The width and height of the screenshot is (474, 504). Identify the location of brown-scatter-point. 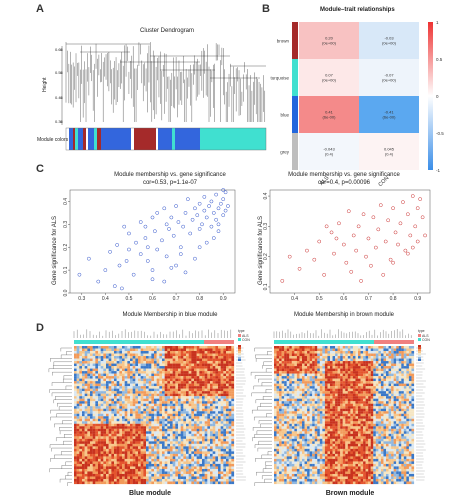
(366, 256).